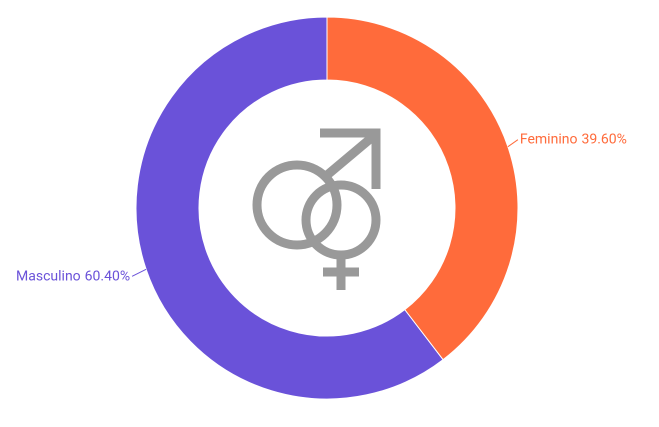  I want to click on slice-label-group: Feminino 39.60%, so click(567, 139).